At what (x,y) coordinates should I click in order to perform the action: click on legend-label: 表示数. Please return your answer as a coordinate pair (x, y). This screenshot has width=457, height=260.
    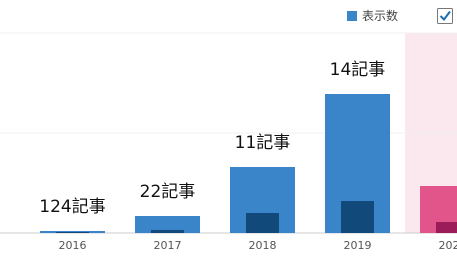
    Looking at the image, I should click on (380, 15).